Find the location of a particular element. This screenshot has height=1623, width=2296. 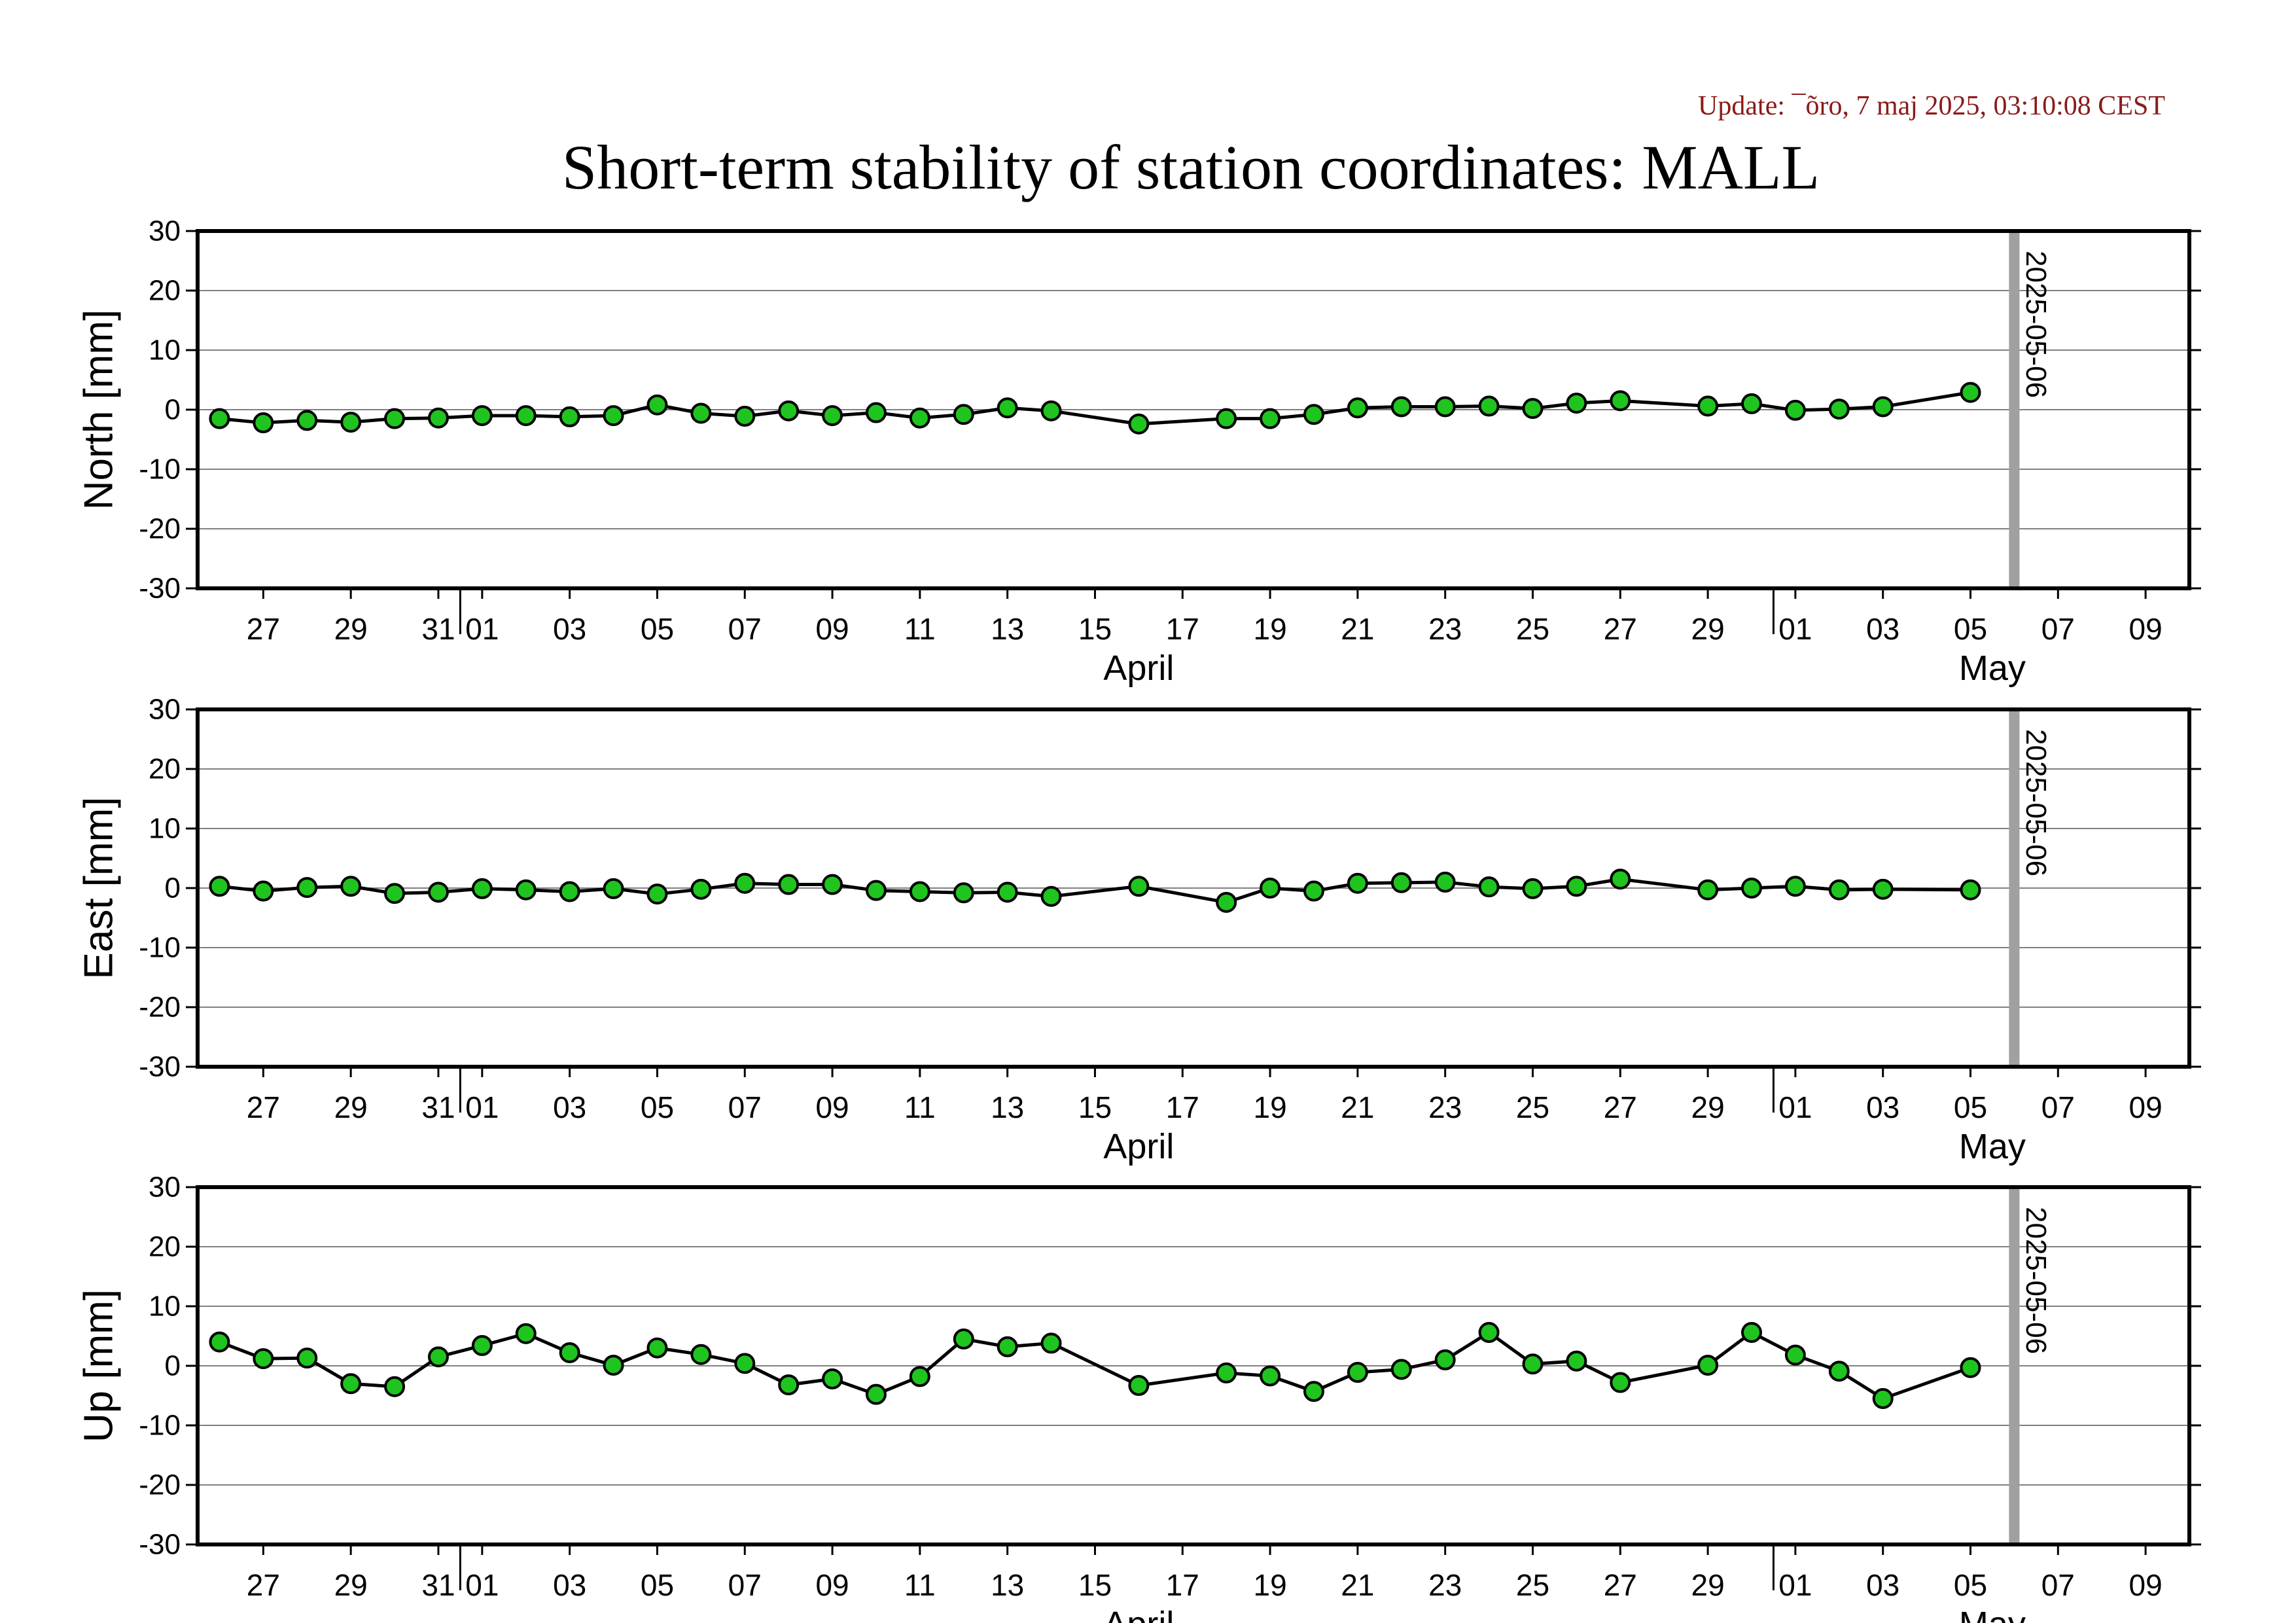

y-tick-label: 30 is located at coordinates (165, 1187).